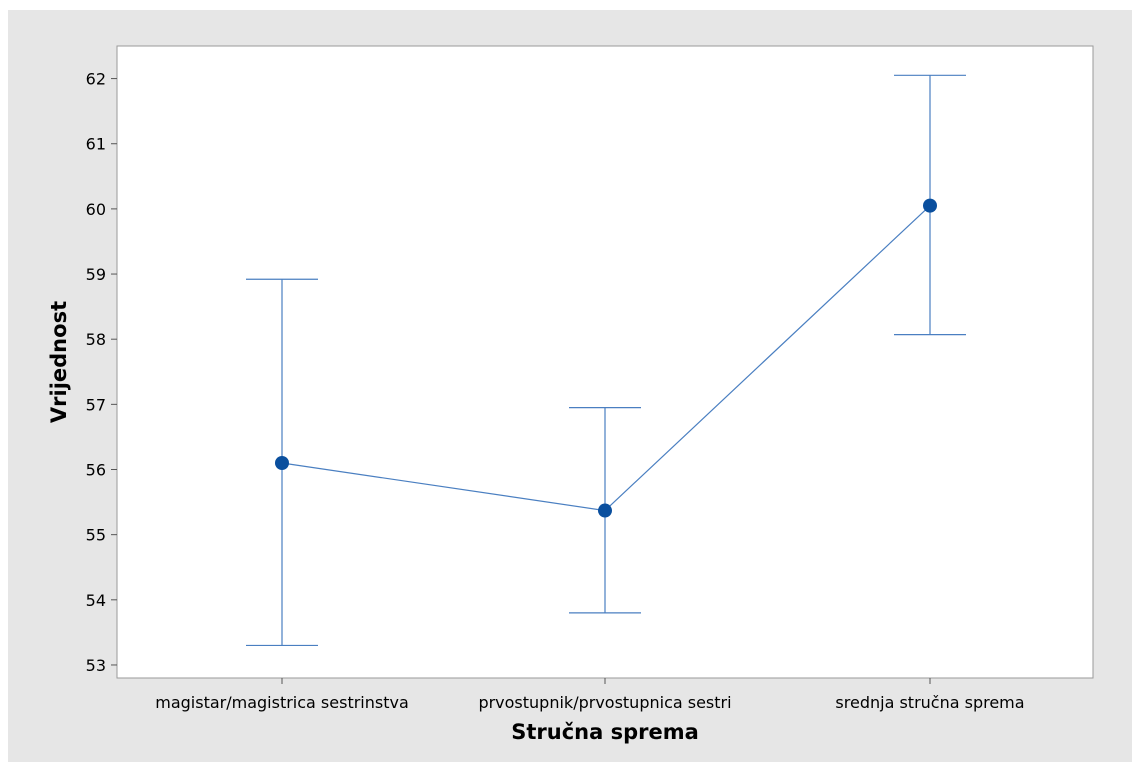 This screenshot has height=762, width=1132. What do you see at coordinates (96, 404) in the screenshot?
I see `y-tick-label: 57` at bounding box center [96, 404].